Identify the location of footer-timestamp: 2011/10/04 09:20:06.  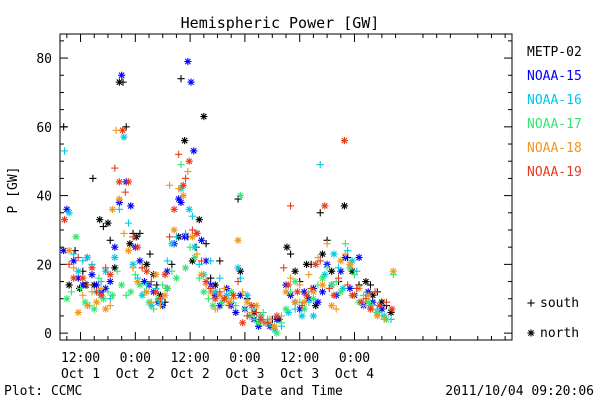
(519, 391).